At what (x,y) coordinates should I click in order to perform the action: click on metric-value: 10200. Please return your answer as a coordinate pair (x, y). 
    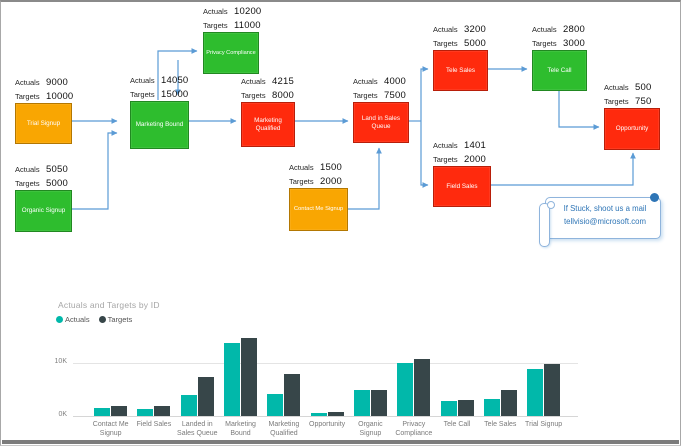
    Looking at the image, I should click on (248, 11).